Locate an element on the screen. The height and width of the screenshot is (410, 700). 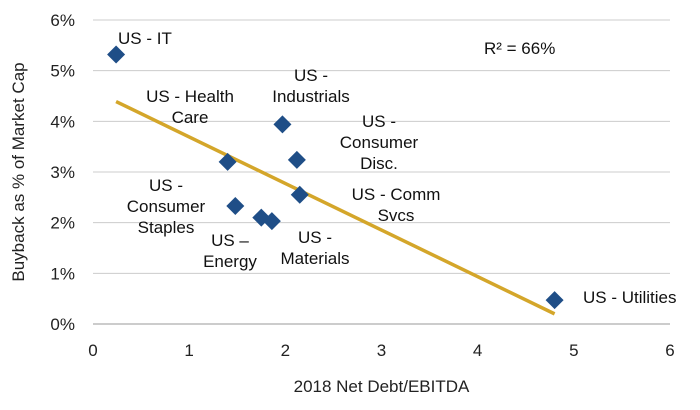
y-tick-label: 3% is located at coordinates (62, 172).